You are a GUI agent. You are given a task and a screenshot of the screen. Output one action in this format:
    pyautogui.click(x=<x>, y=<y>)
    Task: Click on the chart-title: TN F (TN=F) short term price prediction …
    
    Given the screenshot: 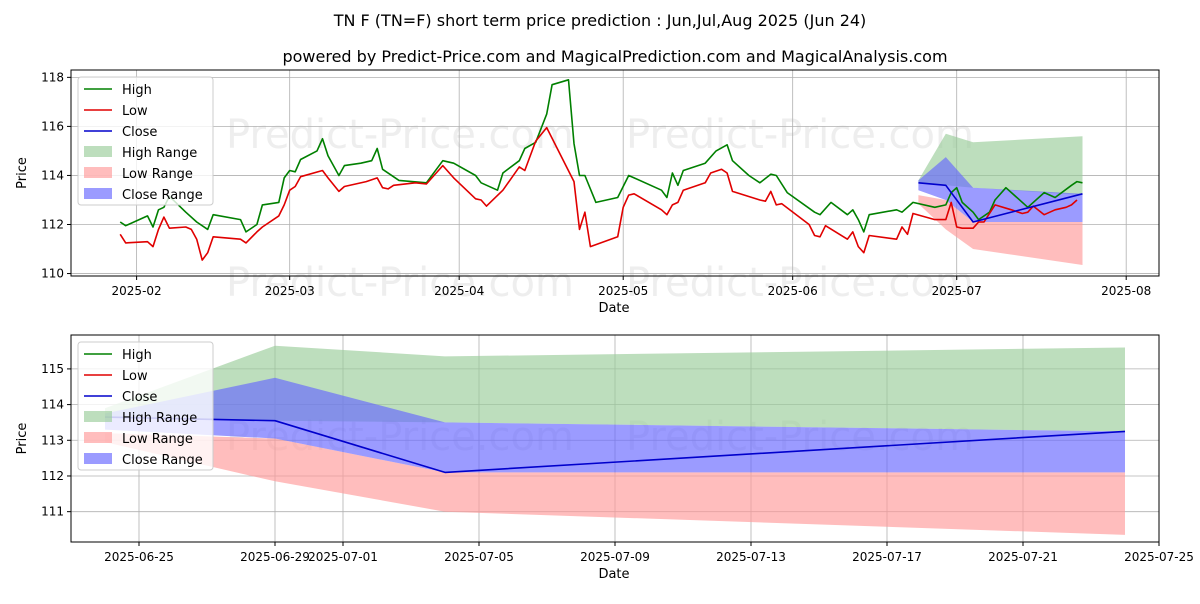 What is the action you would take?
    pyautogui.click(x=600, y=20)
    